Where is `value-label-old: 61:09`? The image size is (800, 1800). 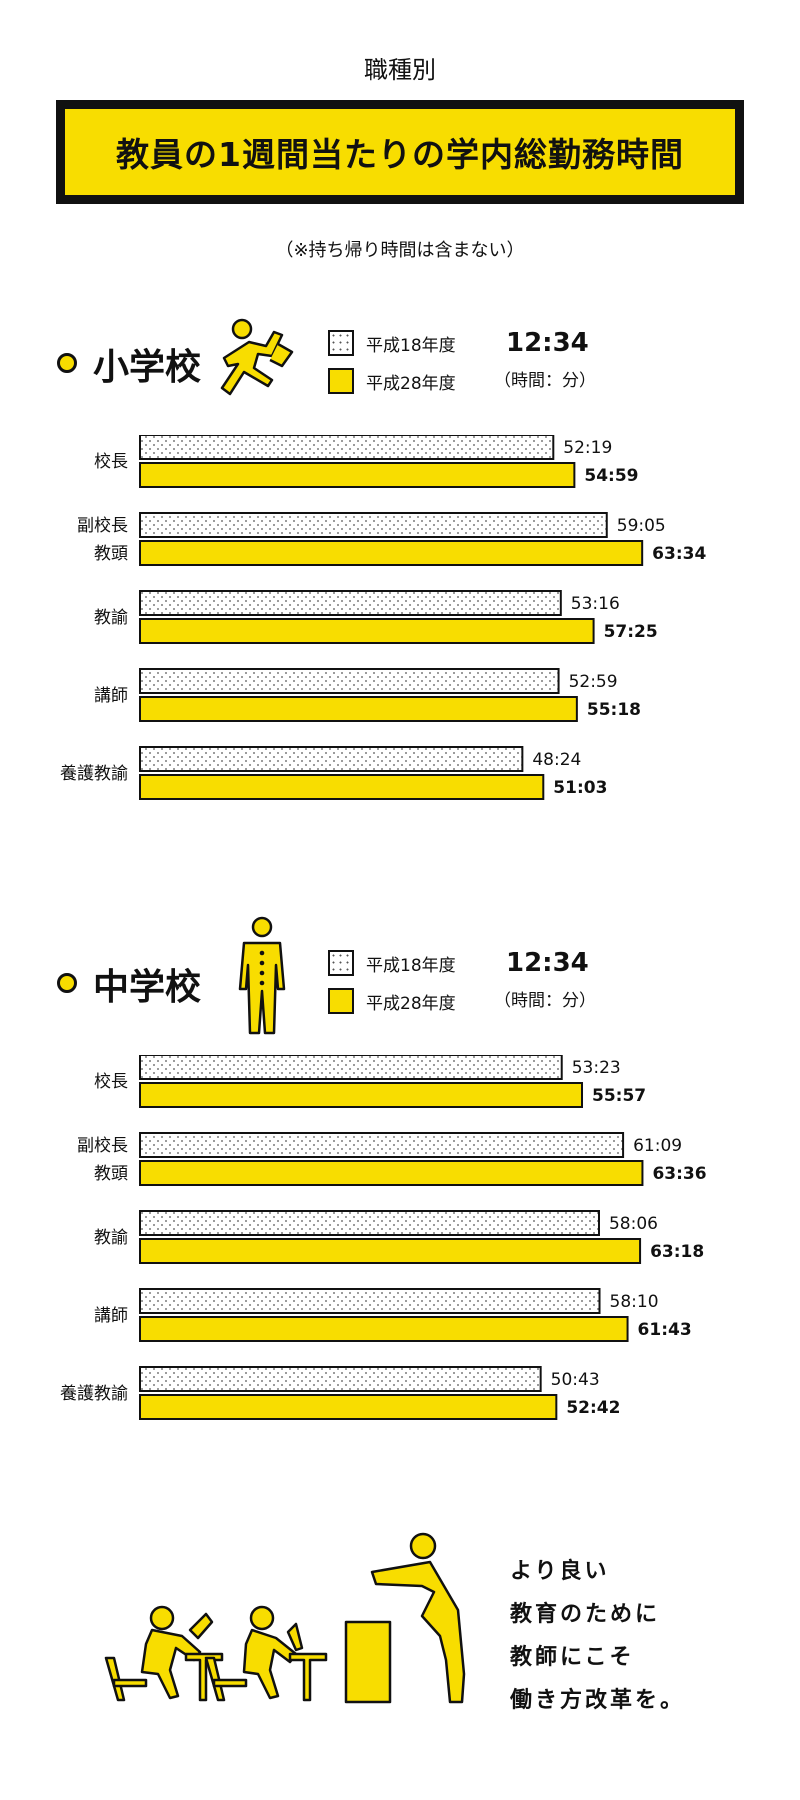 value-label-old: 61:09 is located at coordinates (657, 1146).